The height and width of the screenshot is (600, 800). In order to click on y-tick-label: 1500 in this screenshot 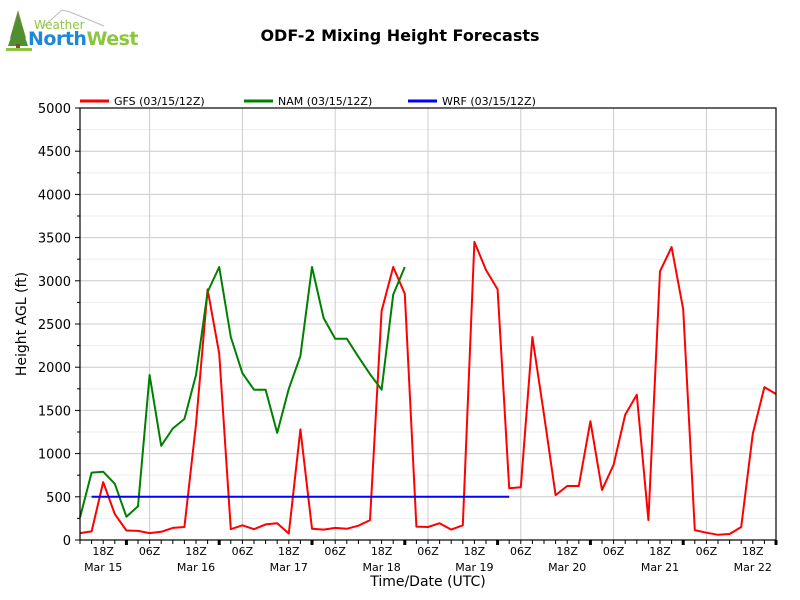, I will do `click(54, 411)`.